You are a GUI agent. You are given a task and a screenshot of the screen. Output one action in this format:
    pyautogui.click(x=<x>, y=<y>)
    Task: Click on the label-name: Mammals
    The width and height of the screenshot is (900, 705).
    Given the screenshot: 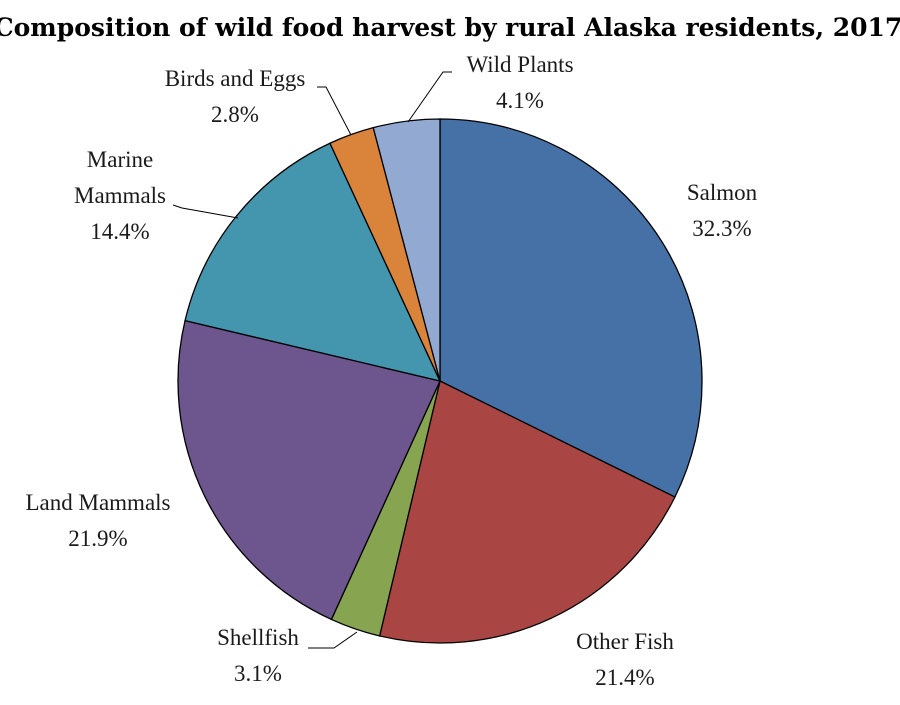 What is the action you would take?
    pyautogui.click(x=120, y=195)
    